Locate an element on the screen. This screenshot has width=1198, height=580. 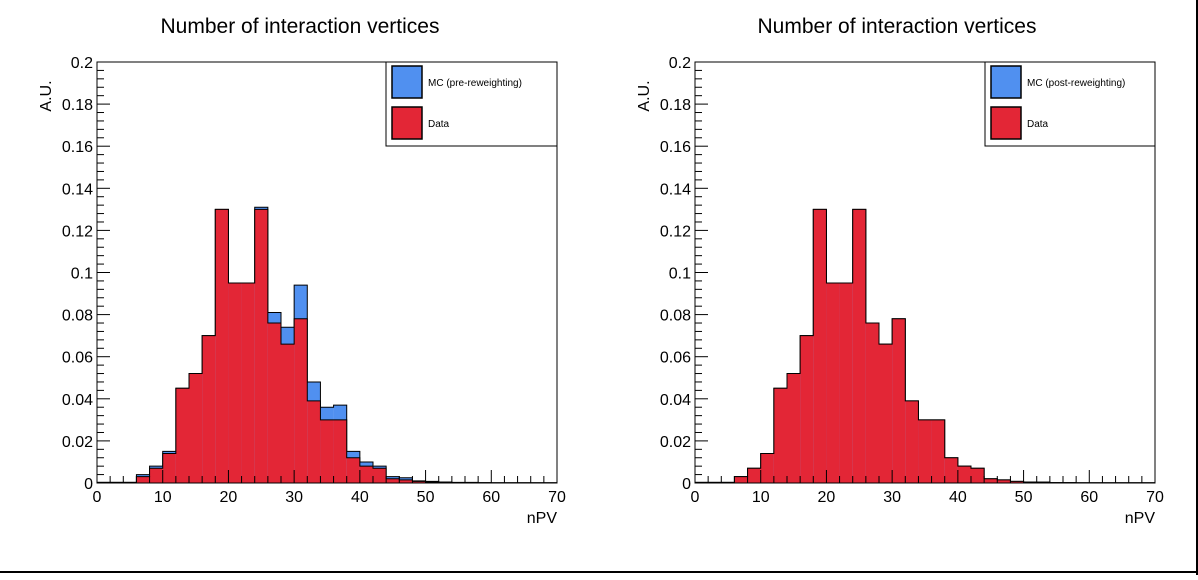
legend: MC (post-reweighting) Data is located at coordinates (1070, 104).